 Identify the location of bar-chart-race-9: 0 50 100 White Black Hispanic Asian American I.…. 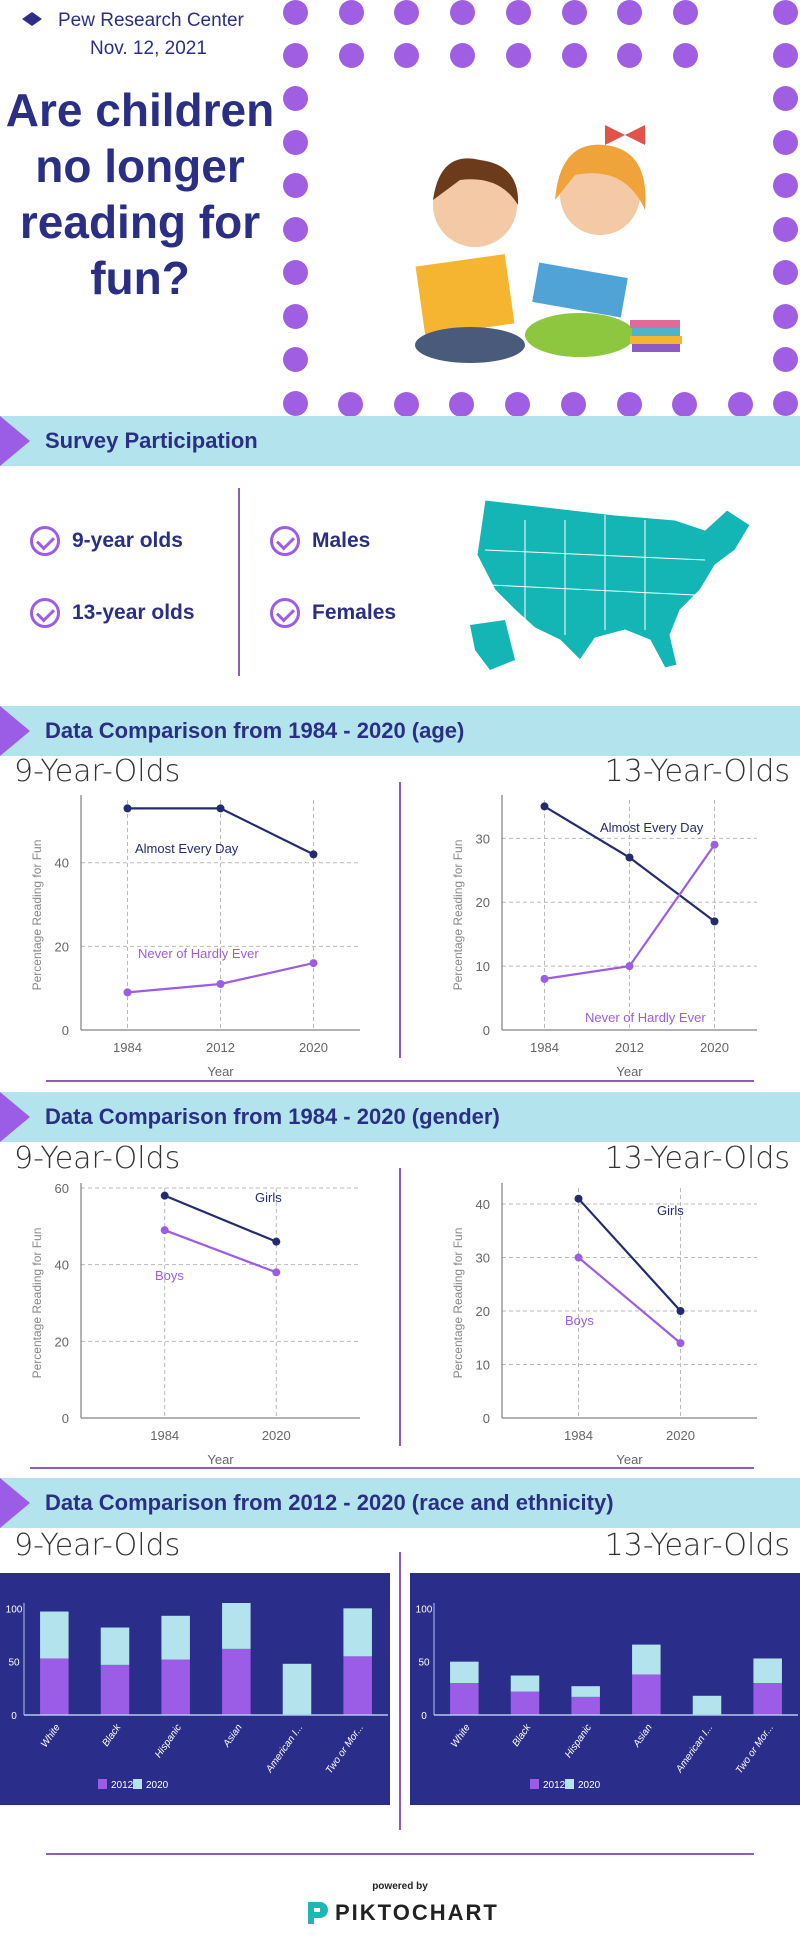
(195, 1689).